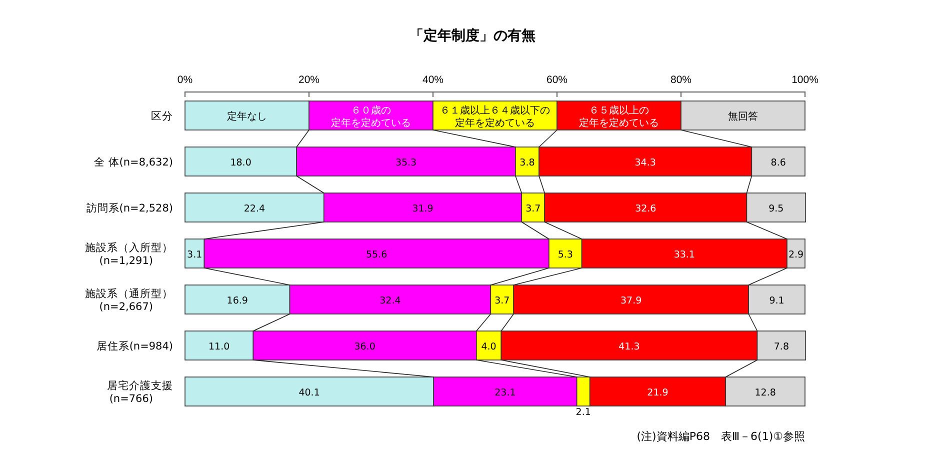 The image size is (945, 468). I want to click on data-label: 41.3, so click(629, 347).